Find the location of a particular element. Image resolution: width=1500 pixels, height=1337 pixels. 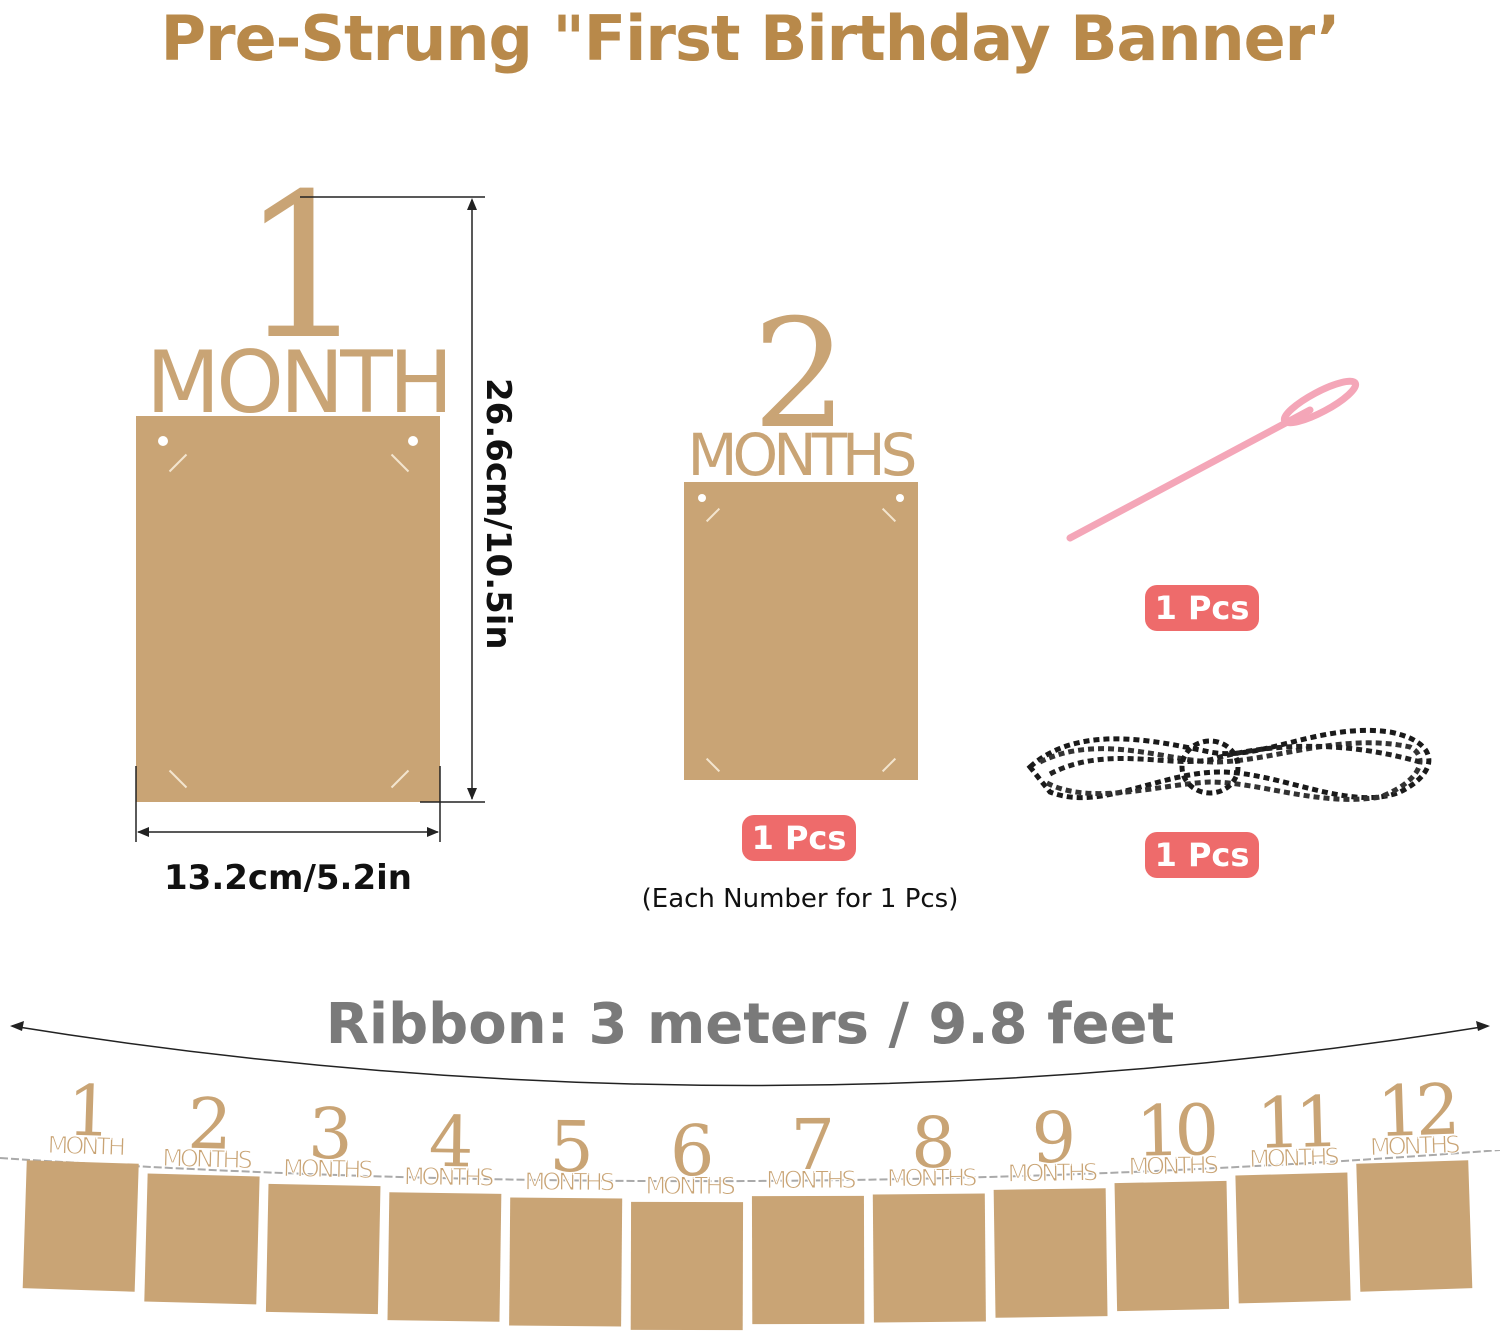

dimension-lines is located at coordinates (310, 519).